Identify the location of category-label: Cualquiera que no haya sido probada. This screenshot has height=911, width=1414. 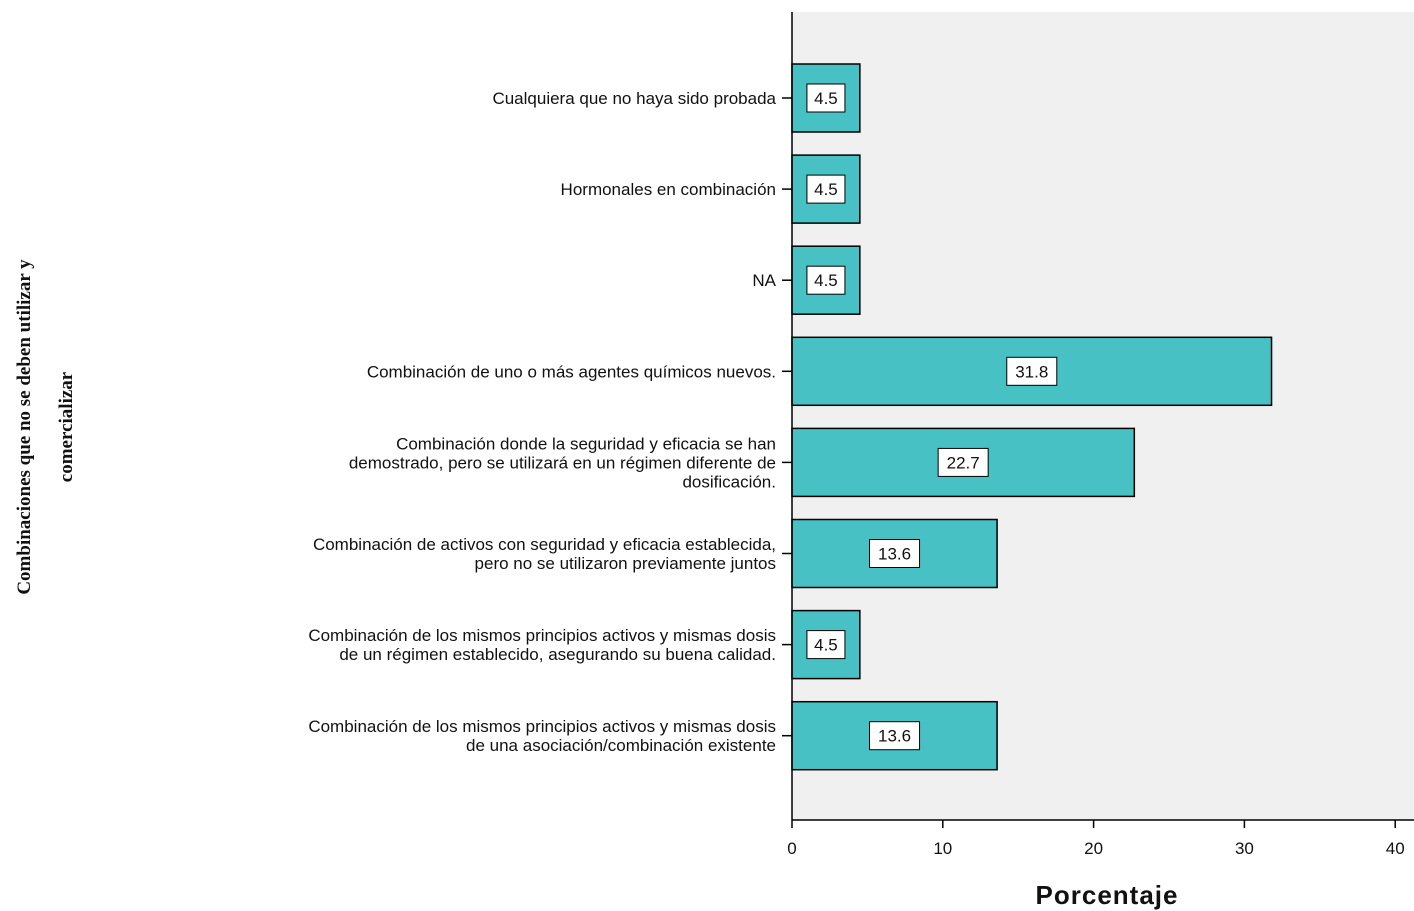
(634, 98).